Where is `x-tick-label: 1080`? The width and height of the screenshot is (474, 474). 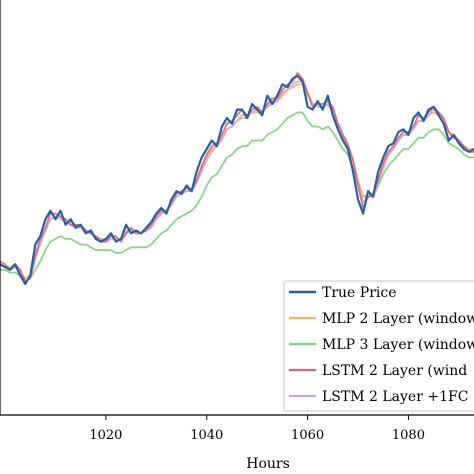 x-tick-label: 1080 is located at coordinates (408, 435).